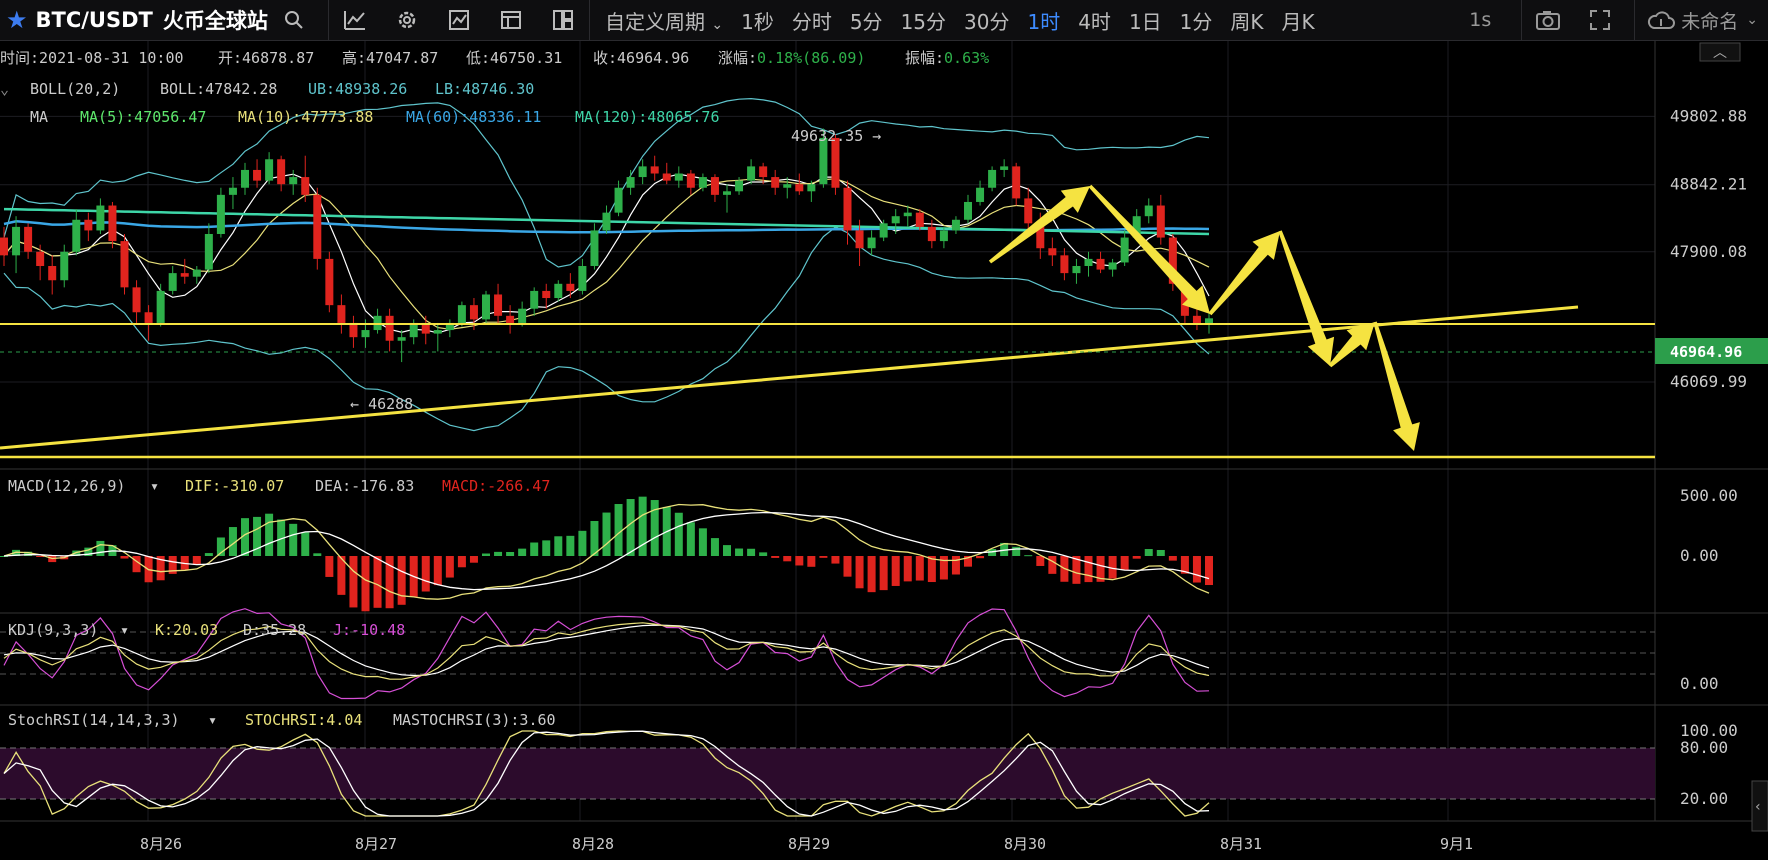  What do you see at coordinates (1710, 21) in the screenshot?
I see `account-name: 未命名` at bounding box center [1710, 21].